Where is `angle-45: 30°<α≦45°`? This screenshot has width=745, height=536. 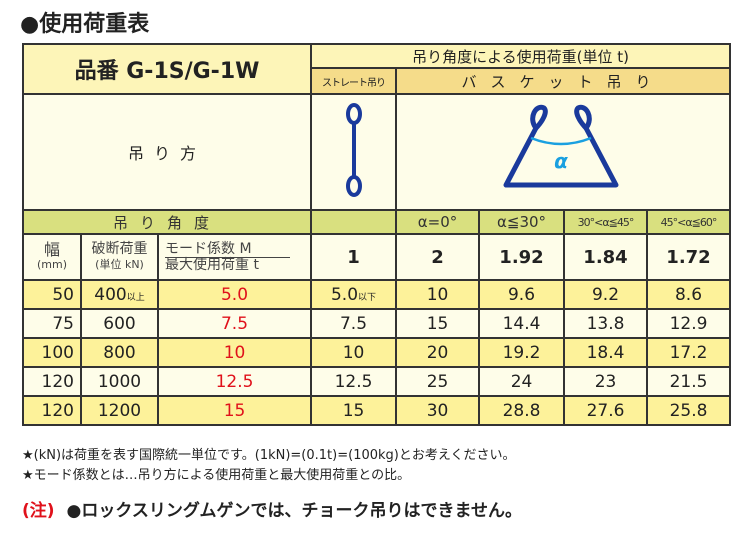
angle-45: 30°<α≦45° is located at coordinates (606, 222).